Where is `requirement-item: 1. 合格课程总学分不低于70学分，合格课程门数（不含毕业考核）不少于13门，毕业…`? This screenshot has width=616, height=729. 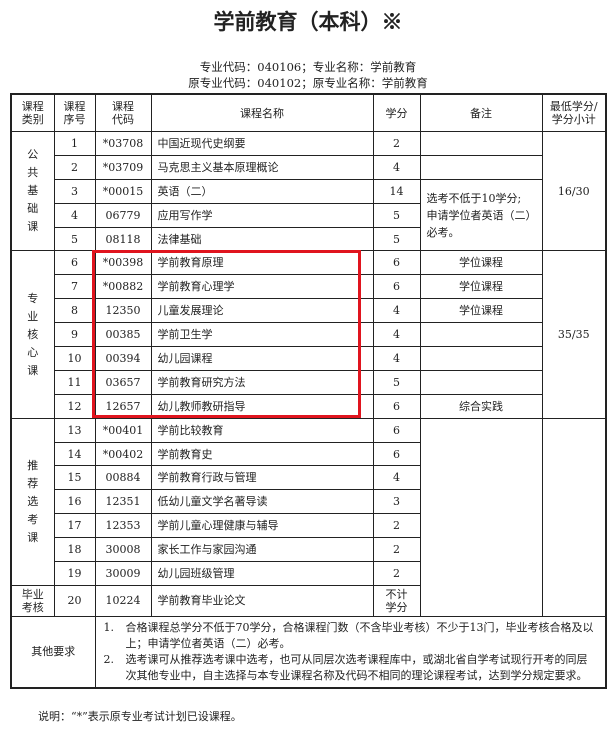
requirement-item: 1. 合格课程总学分不低于70学分，合格课程门数（不含毕业考核）不少于13门，毕业… is located at coordinates (348, 635).